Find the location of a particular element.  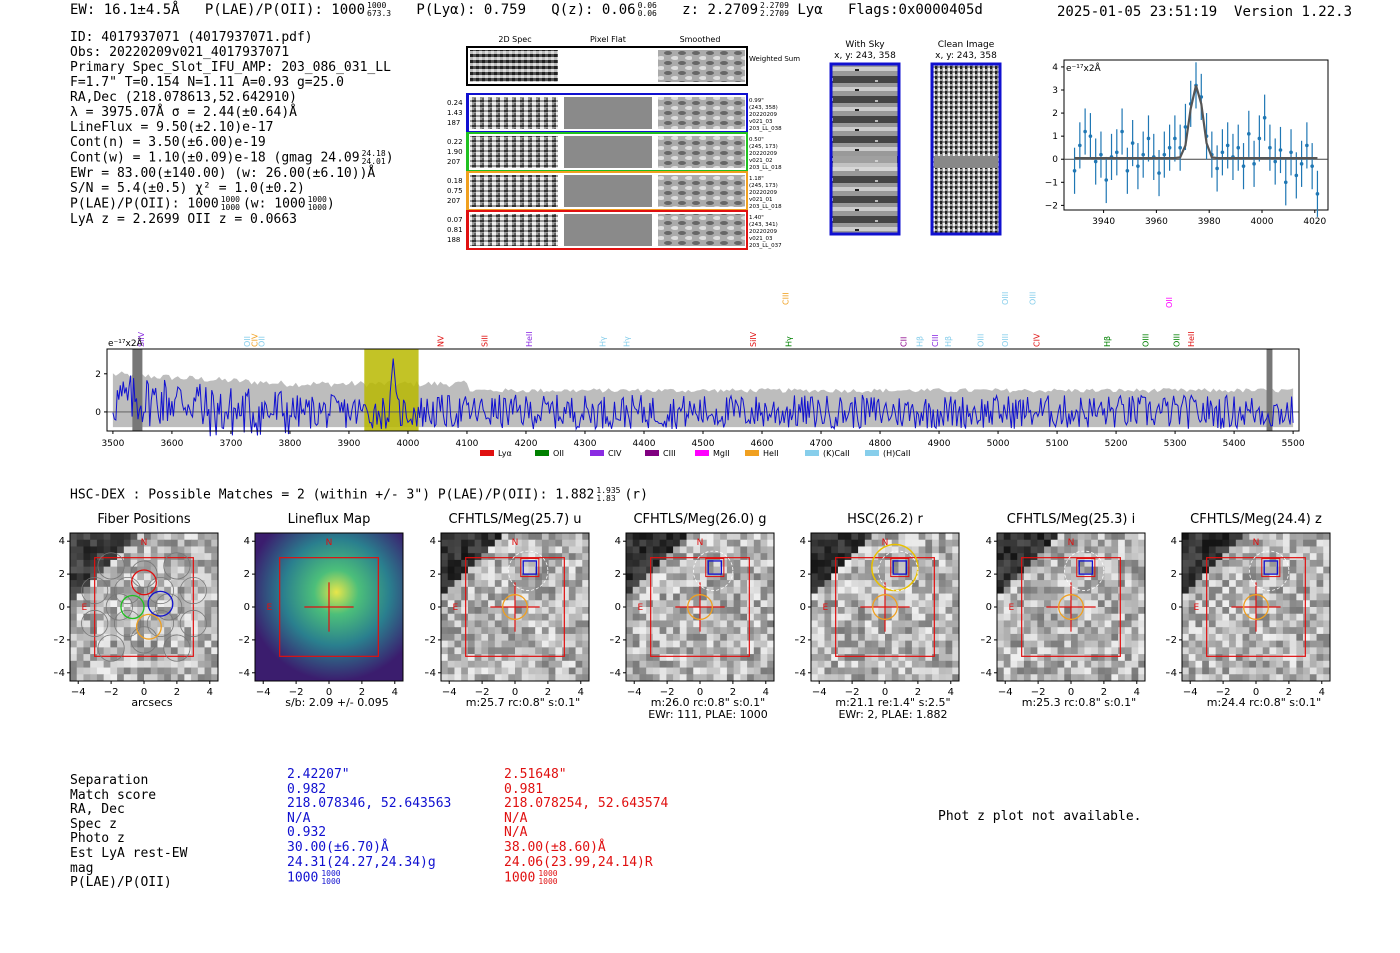

legend-label: OII is located at coordinates (558, 453).